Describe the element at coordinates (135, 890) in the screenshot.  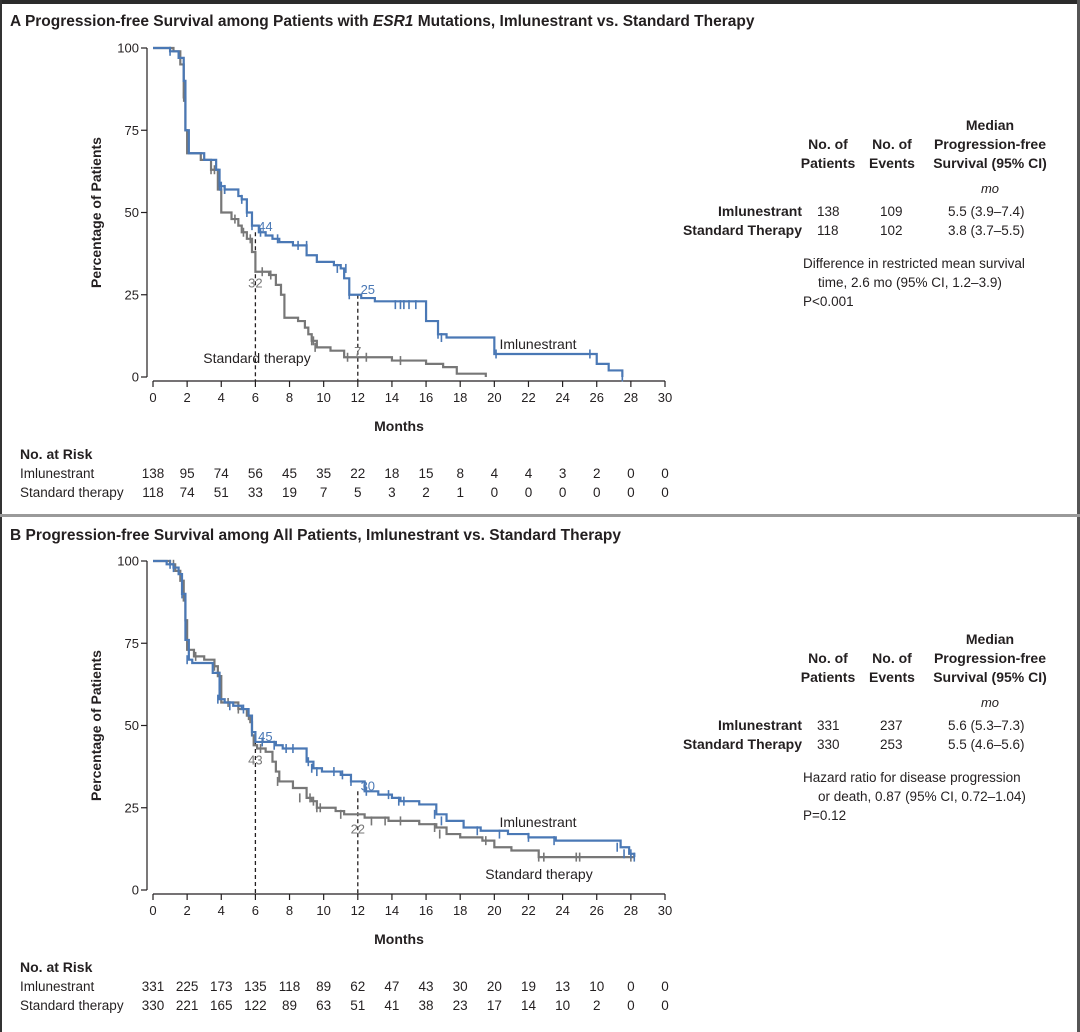
I see `y-tick-label: 0` at that location.